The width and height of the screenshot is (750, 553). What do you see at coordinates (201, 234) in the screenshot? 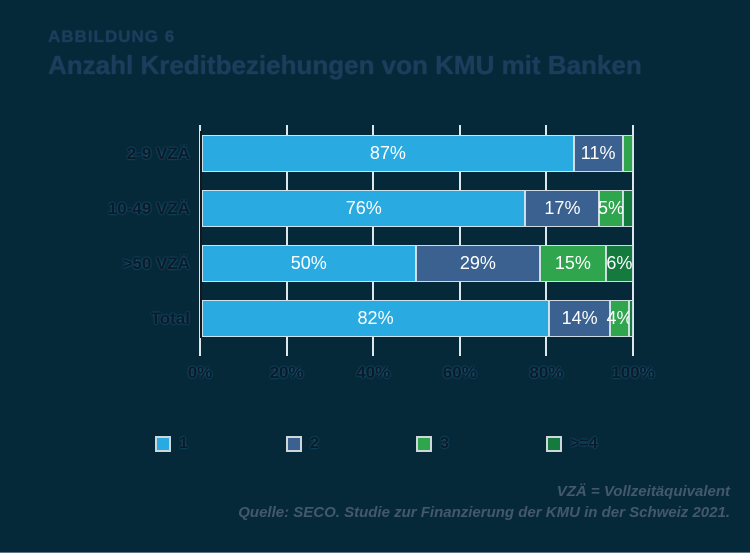
I see `y-axis-line` at bounding box center [201, 234].